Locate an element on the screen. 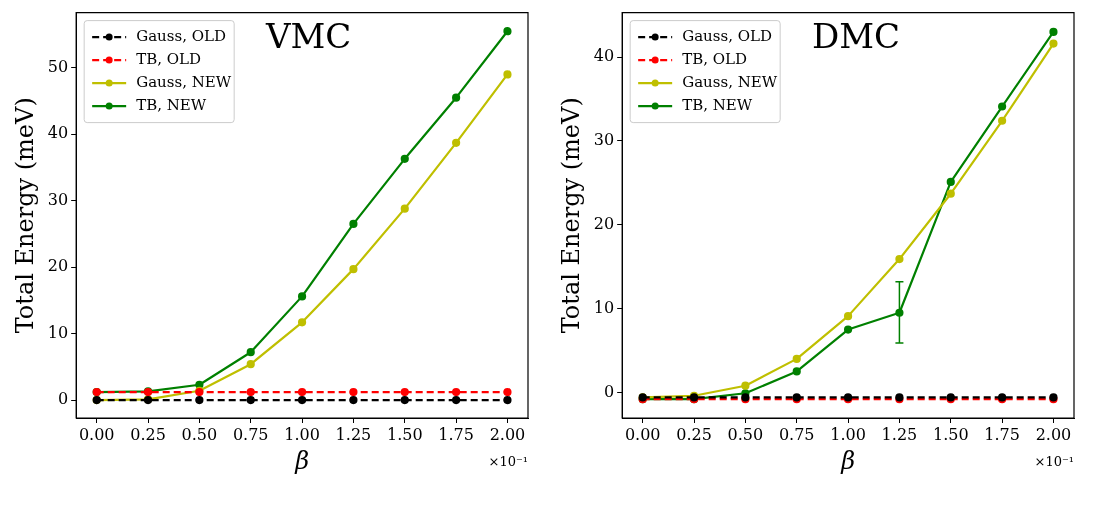  chart-title: DMC is located at coordinates (856, 36).